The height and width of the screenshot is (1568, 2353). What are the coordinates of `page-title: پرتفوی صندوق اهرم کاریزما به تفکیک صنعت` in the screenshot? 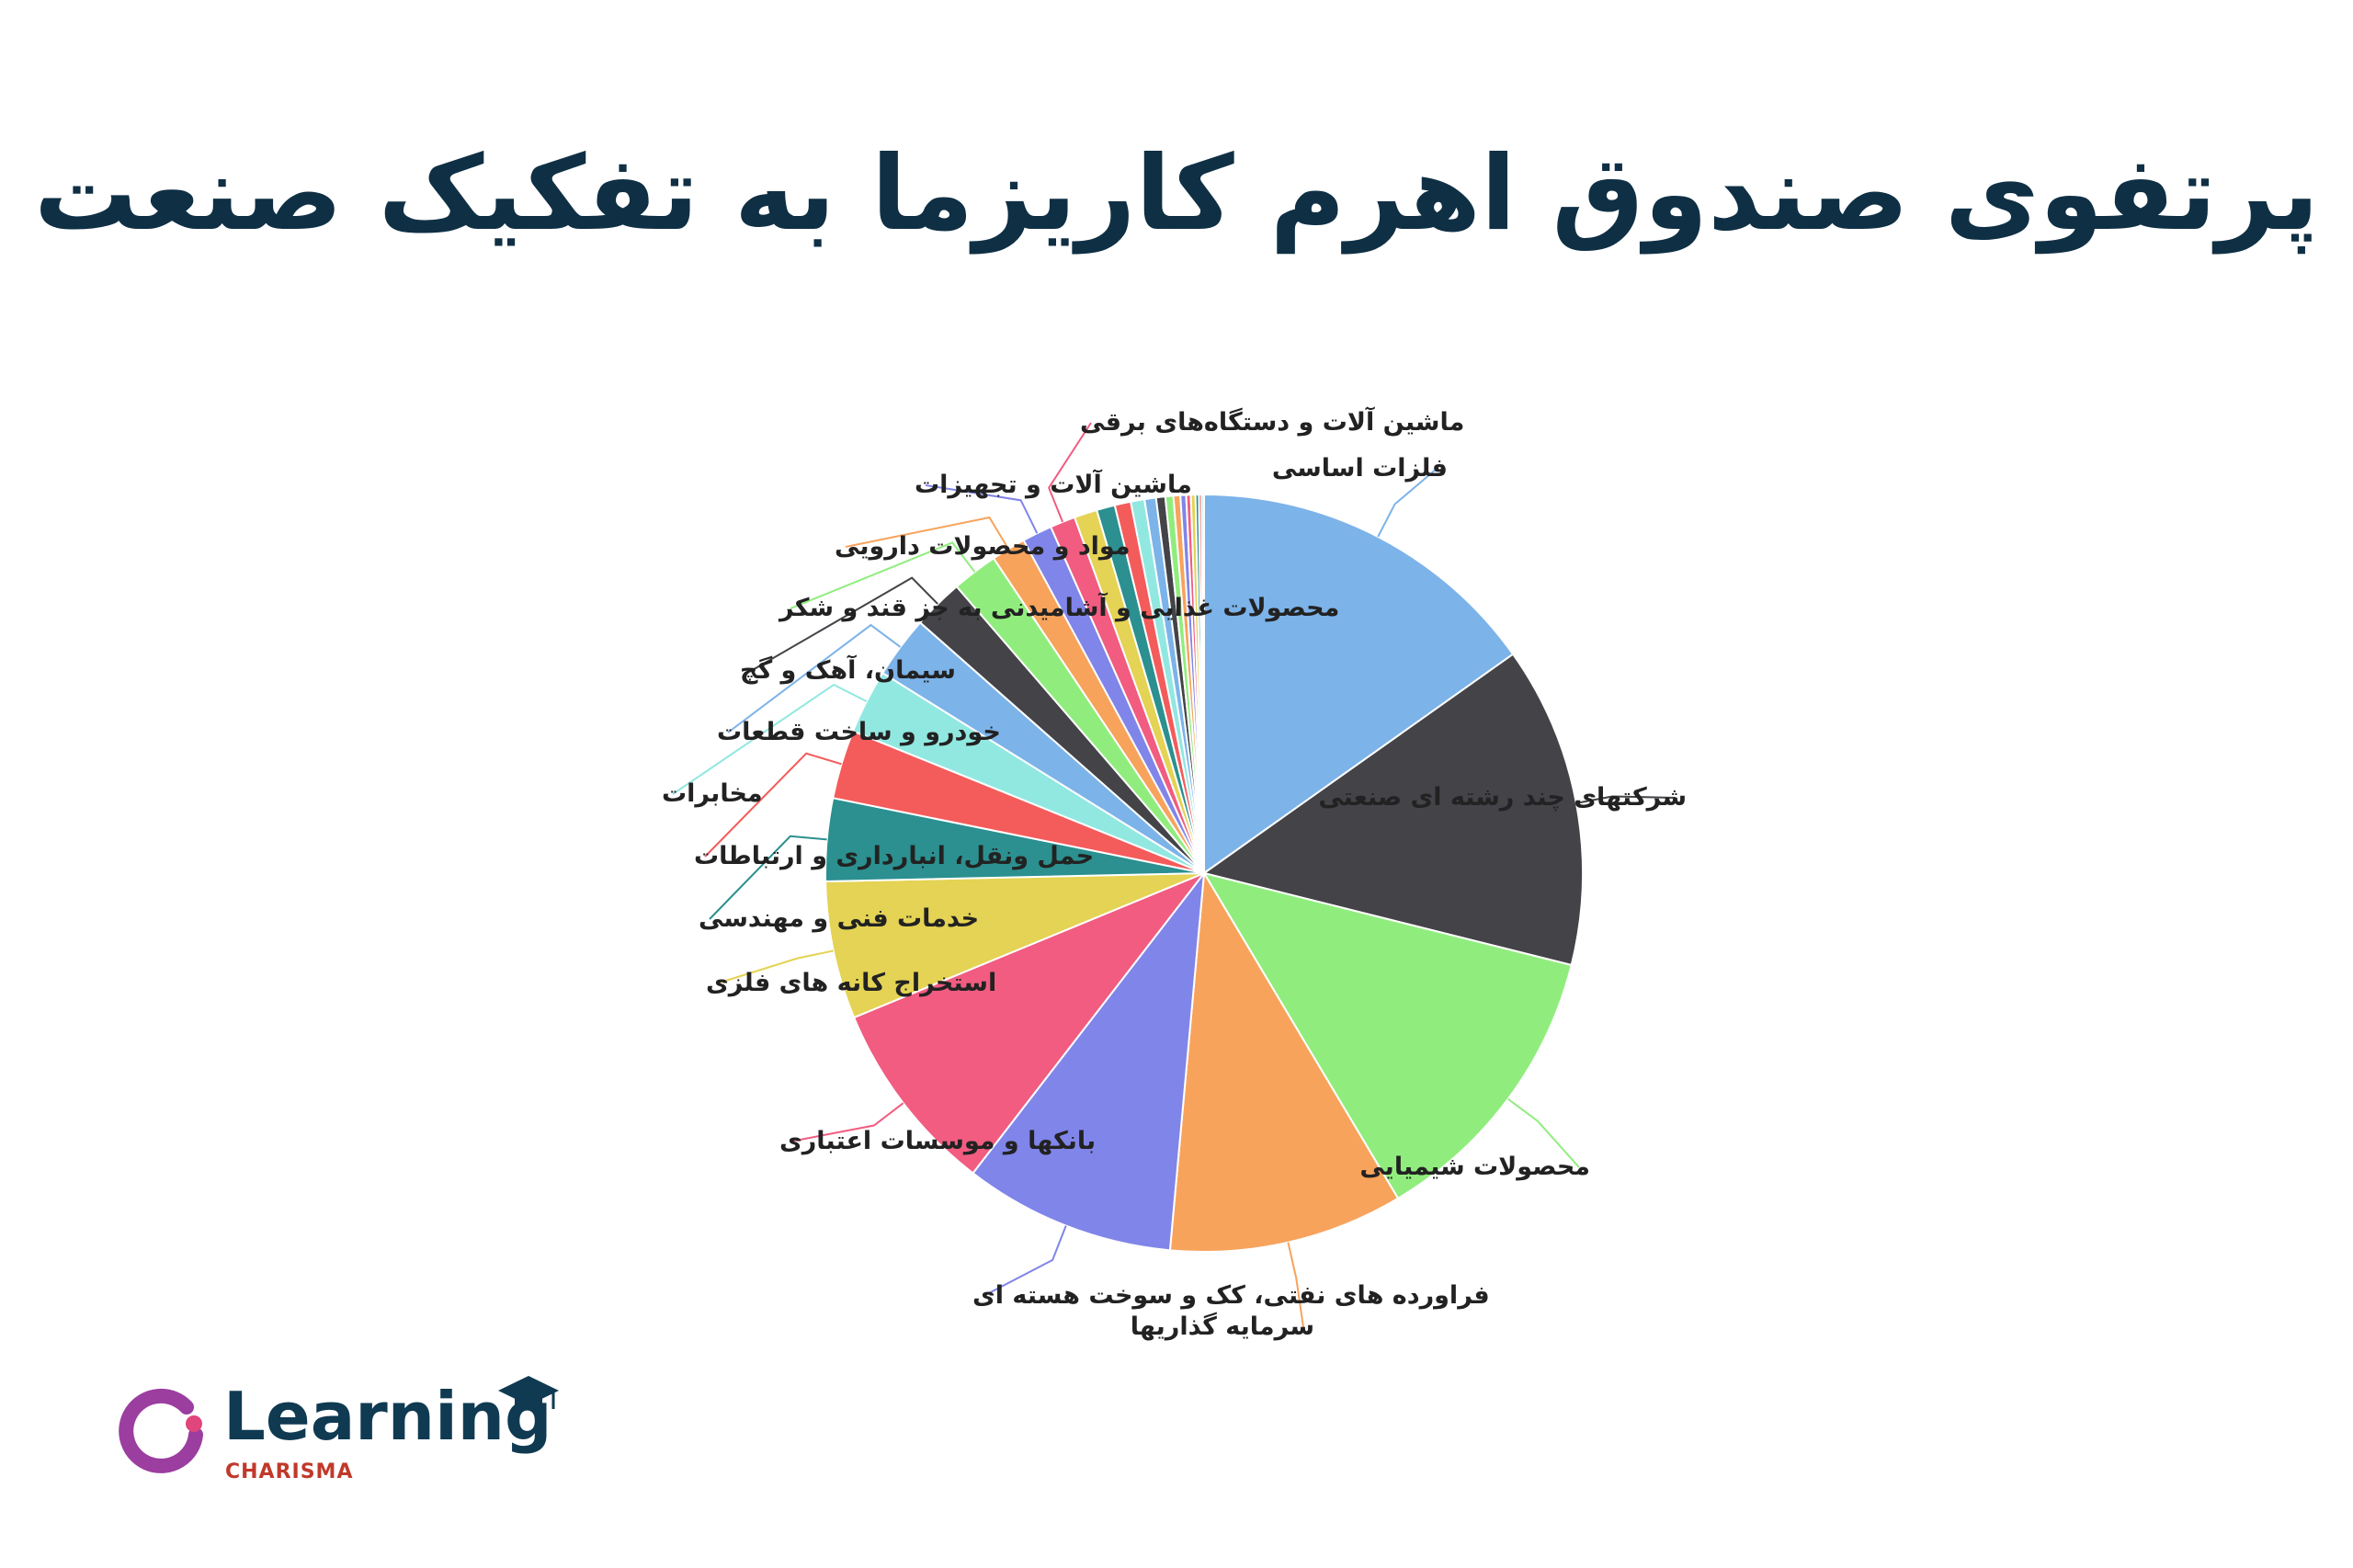 It's located at (1176, 194).